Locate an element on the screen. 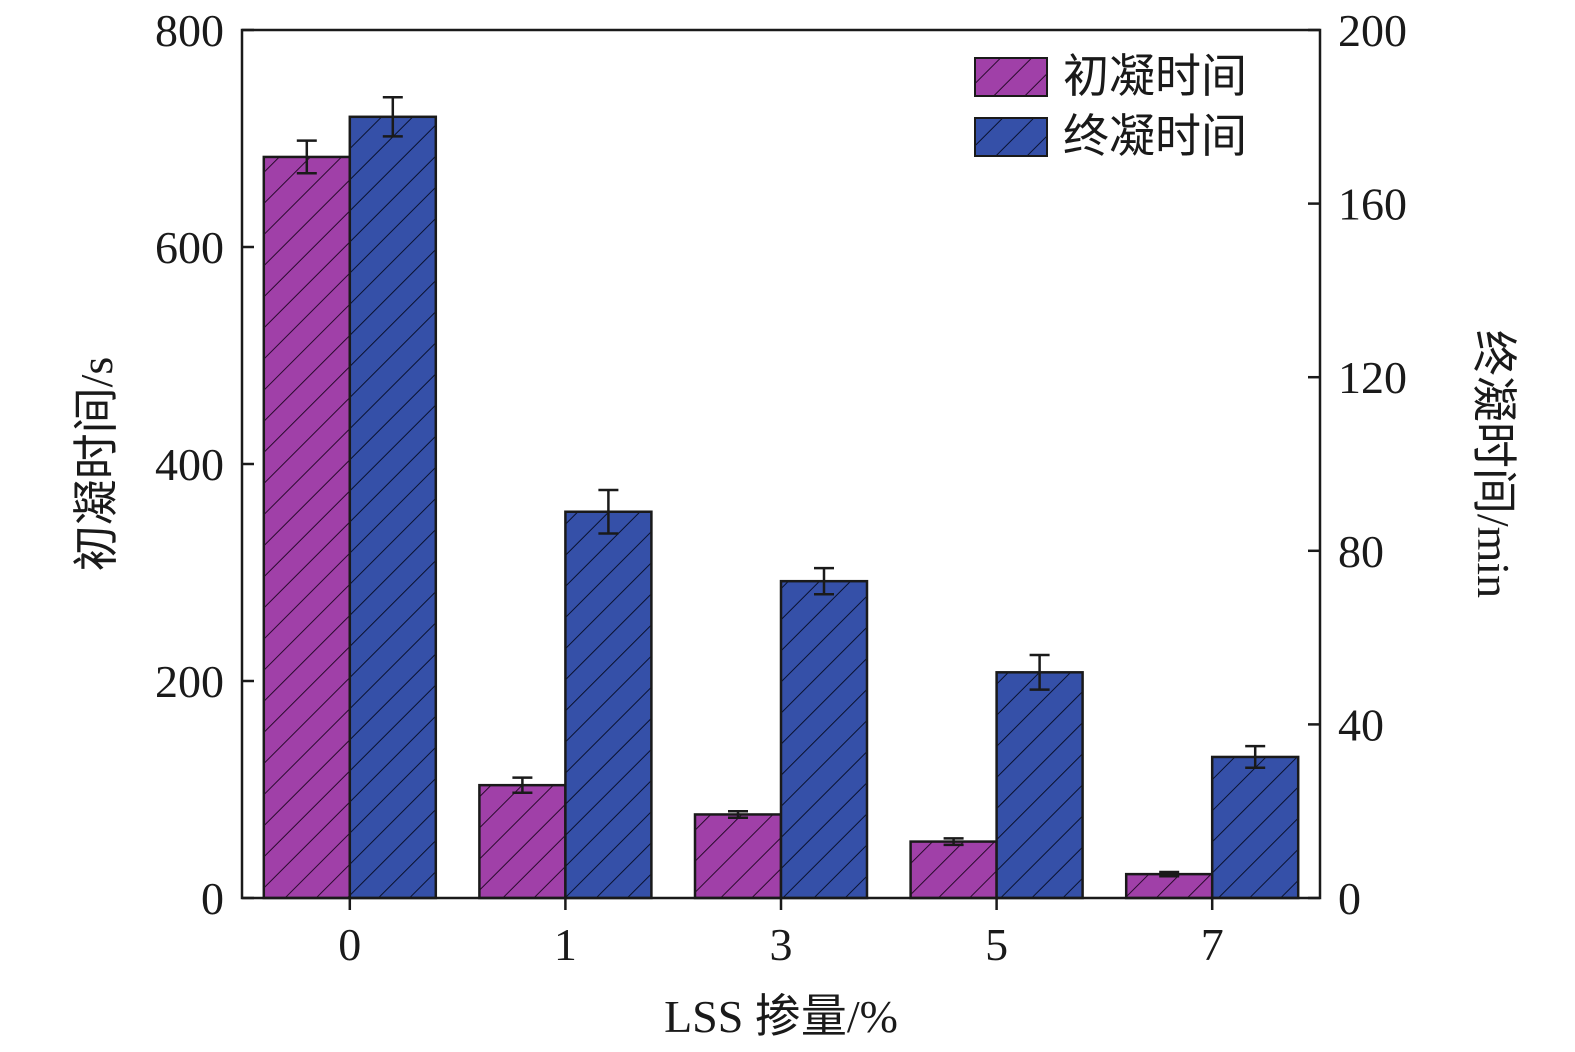 This screenshot has width=1575, height=1052. left-y-tick-label-800: 800 is located at coordinates (189, 30).